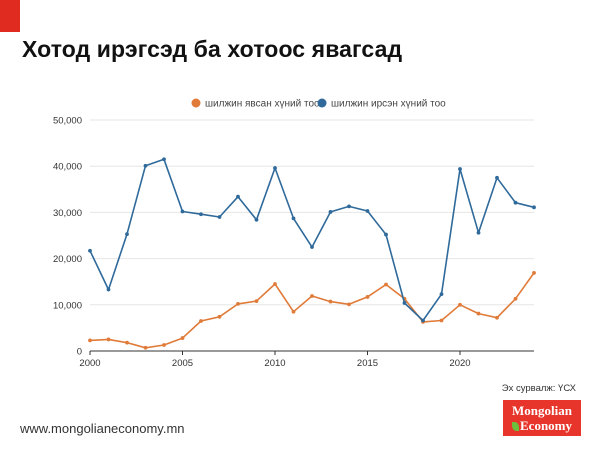  Describe the element at coordinates (67, 213) in the screenshot. I see `y-tick-label: 30,000` at that location.